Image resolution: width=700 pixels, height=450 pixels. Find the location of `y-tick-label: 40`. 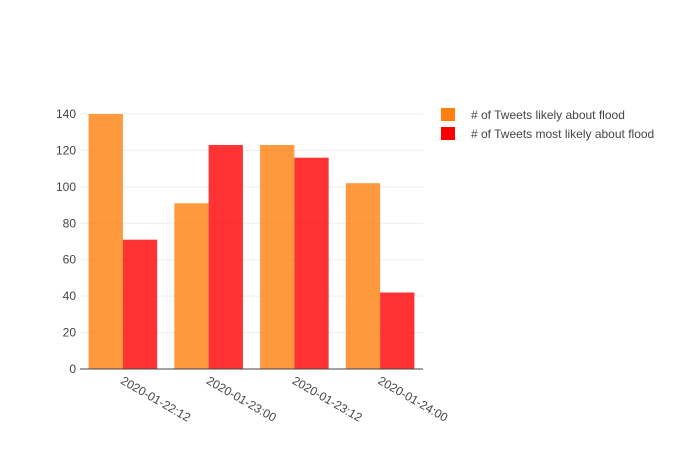

y-tick-label: 40 is located at coordinates (70, 296).